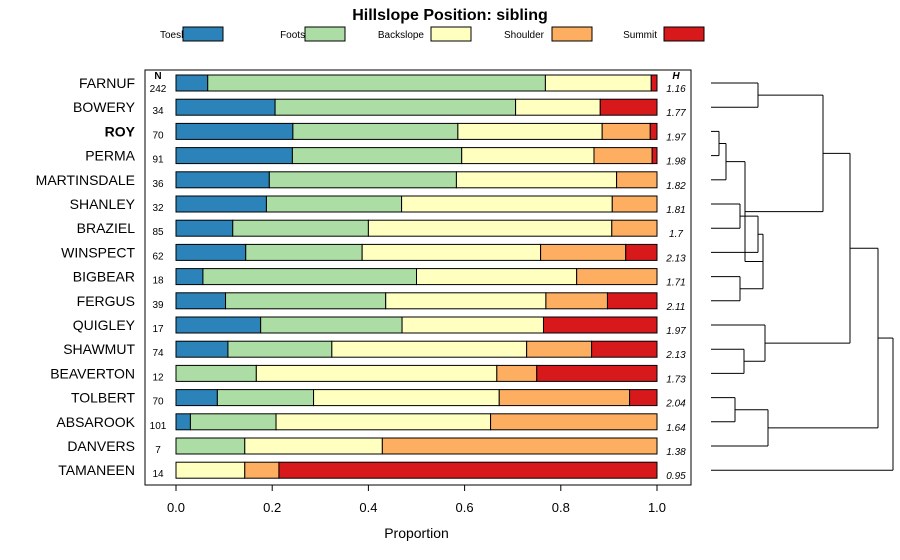 The width and height of the screenshot is (900, 560). I want to click on row-n-value: 34, so click(158, 111).